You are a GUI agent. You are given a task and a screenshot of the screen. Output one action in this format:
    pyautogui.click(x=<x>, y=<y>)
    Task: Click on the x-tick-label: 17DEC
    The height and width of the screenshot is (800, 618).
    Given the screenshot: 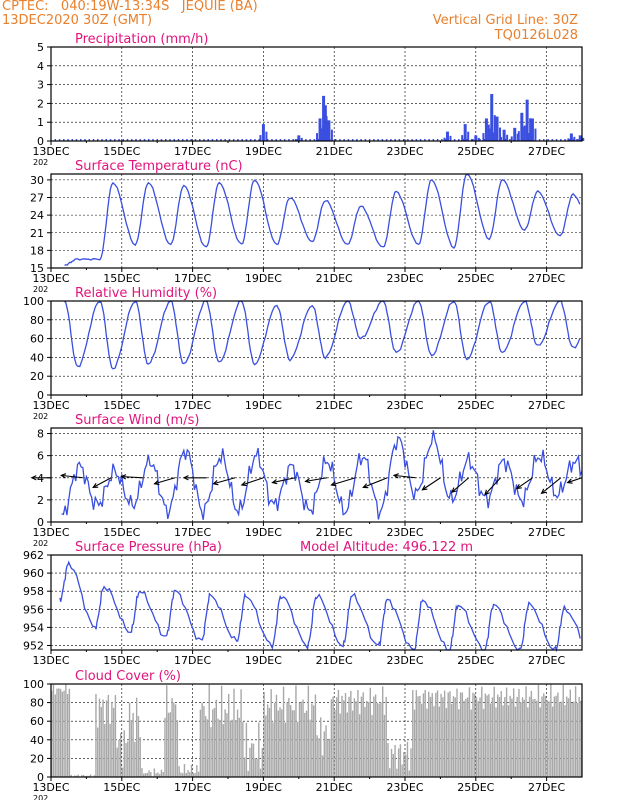 What is the action you would take?
    pyautogui.click(x=192, y=532)
    